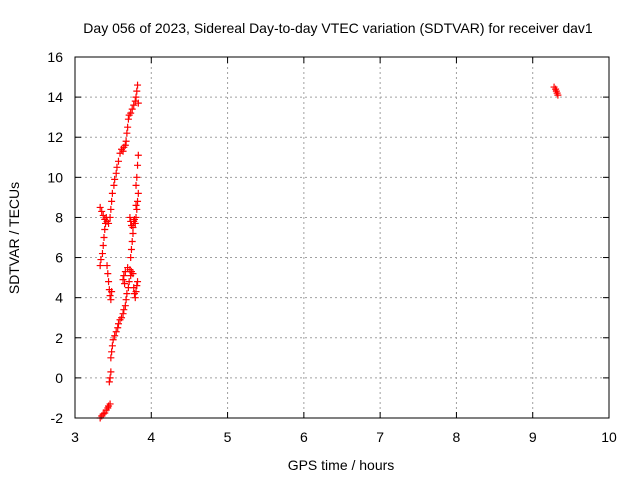 The height and width of the screenshot is (480, 640). Describe the element at coordinates (533, 437) in the screenshot. I see `x-tick-label: 9` at that location.